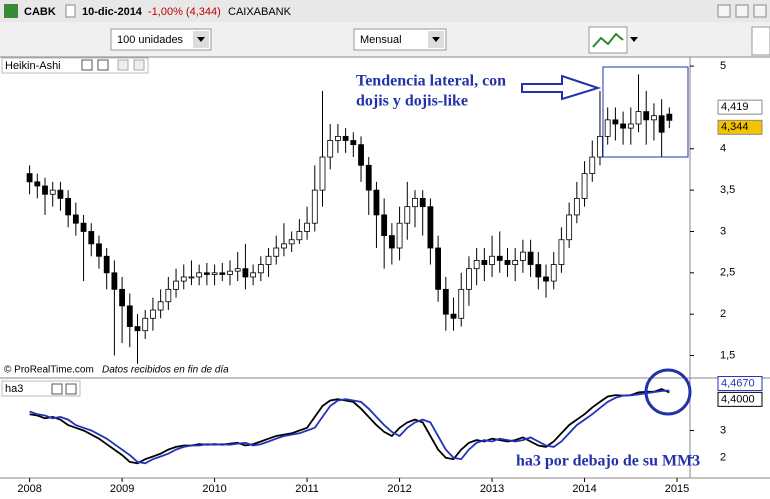  What do you see at coordinates (742, 11) in the screenshot?
I see `maximize-button` at bounding box center [742, 11].